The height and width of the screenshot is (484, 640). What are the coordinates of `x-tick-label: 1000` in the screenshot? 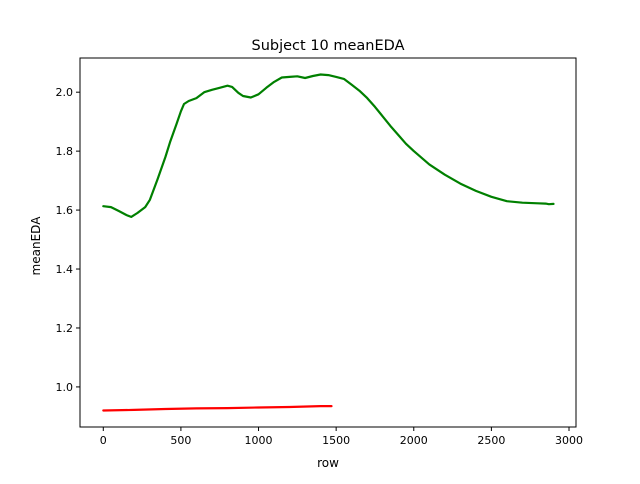 It's located at (259, 440).